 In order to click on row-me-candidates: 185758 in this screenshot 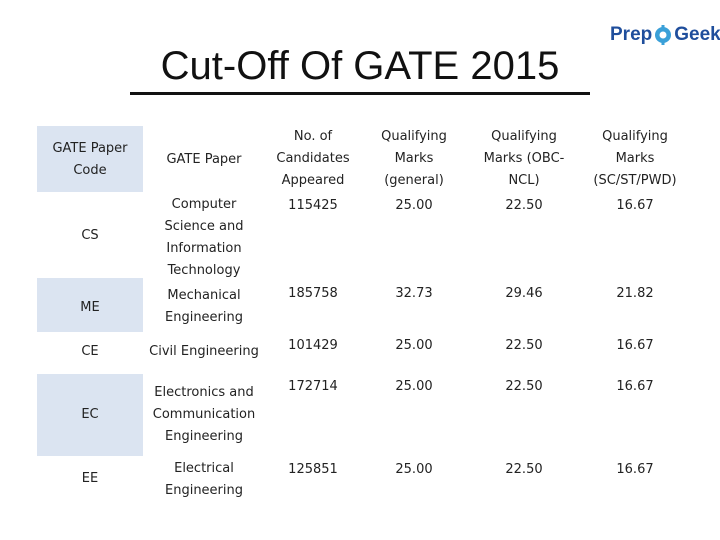, I will do `click(313, 293)`.